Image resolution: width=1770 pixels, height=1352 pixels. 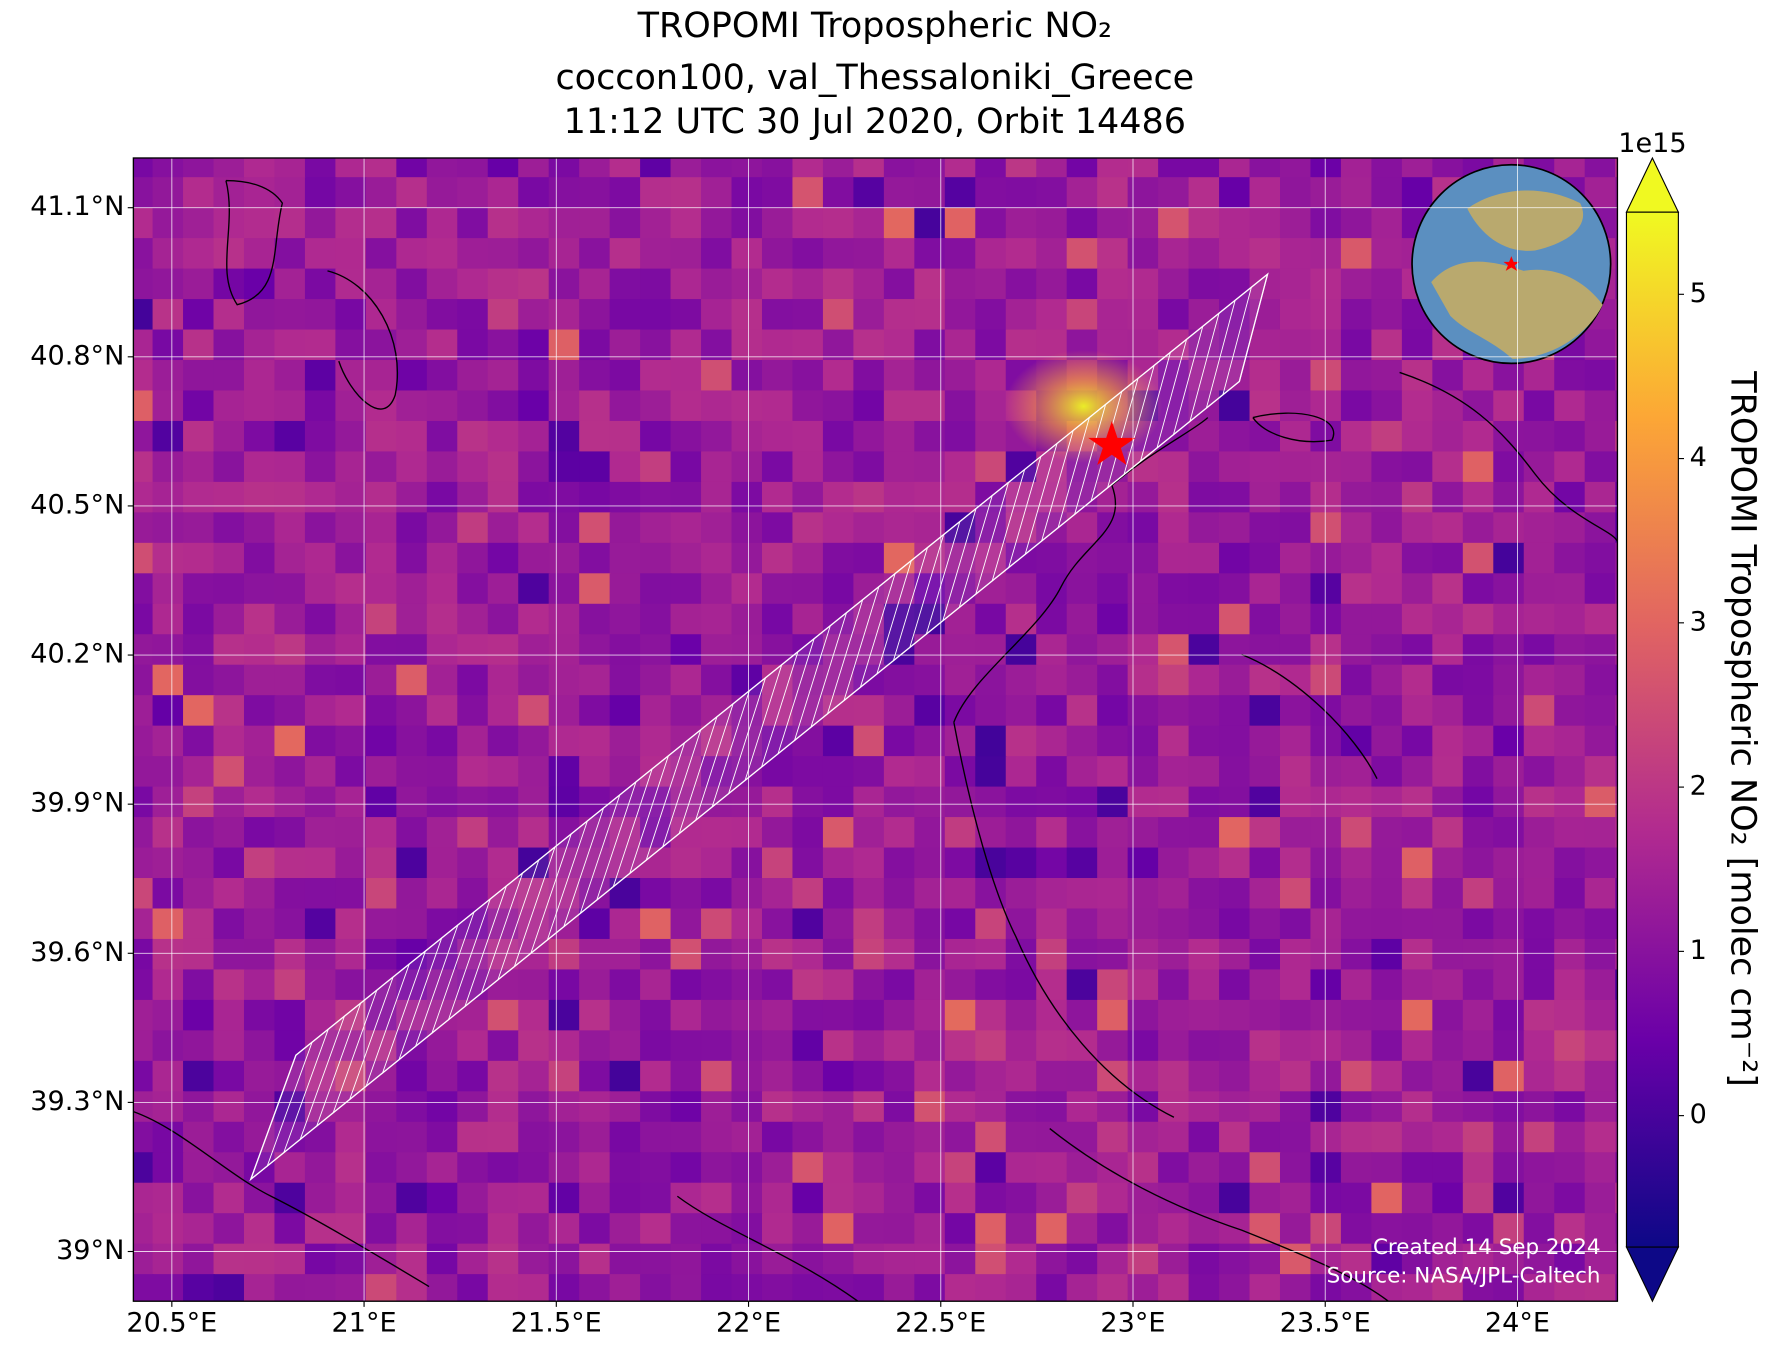 What do you see at coordinates (90, 1250) in the screenshot?
I see `y-tick-label: 39°N` at bounding box center [90, 1250].